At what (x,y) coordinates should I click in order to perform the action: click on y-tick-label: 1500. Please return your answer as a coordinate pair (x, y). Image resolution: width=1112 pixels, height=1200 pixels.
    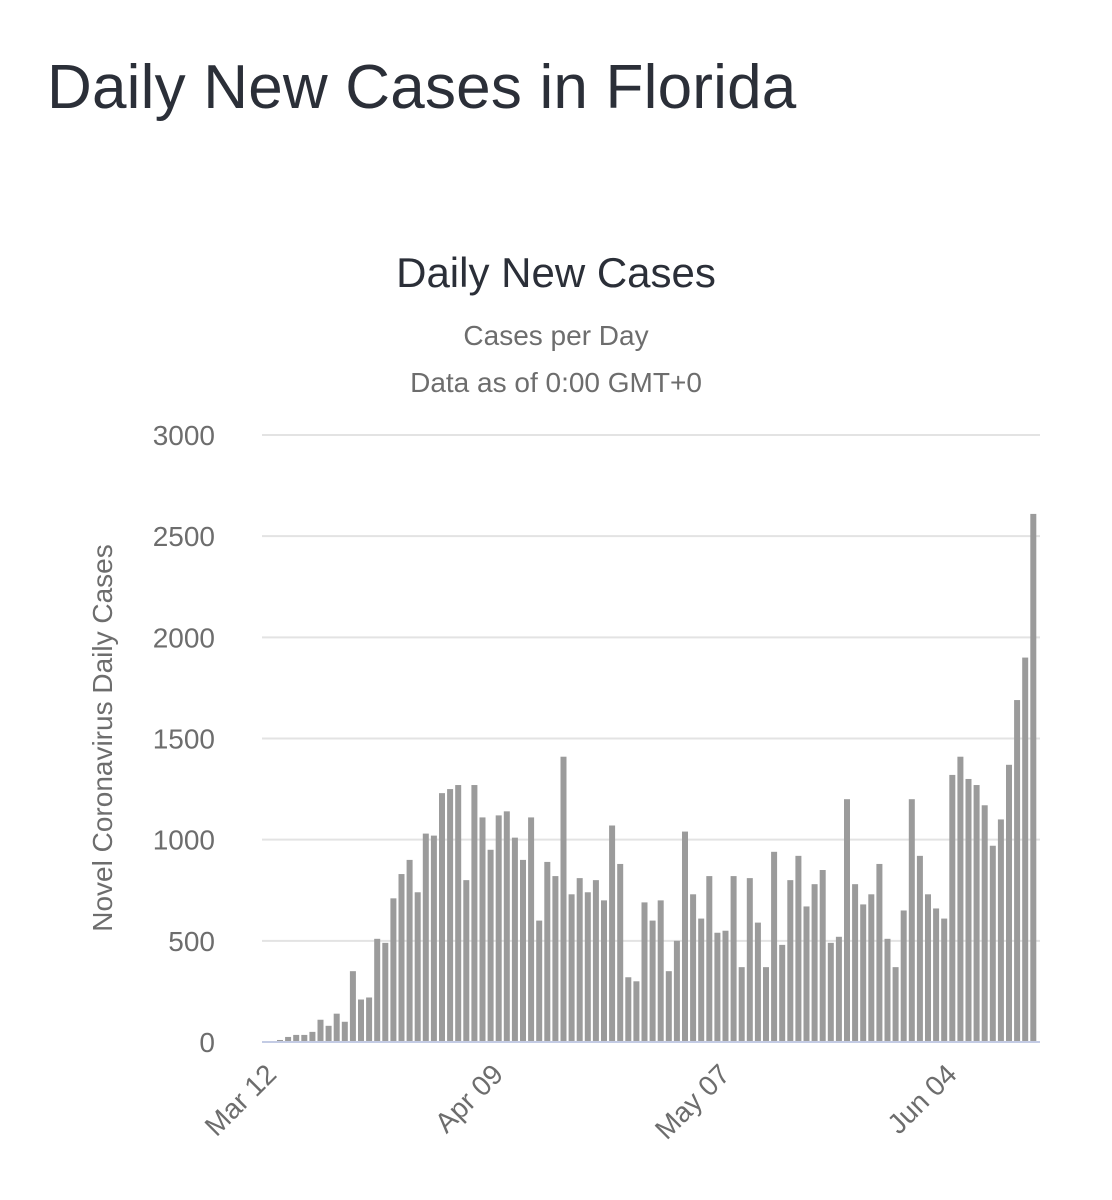
    Looking at the image, I should click on (184, 739).